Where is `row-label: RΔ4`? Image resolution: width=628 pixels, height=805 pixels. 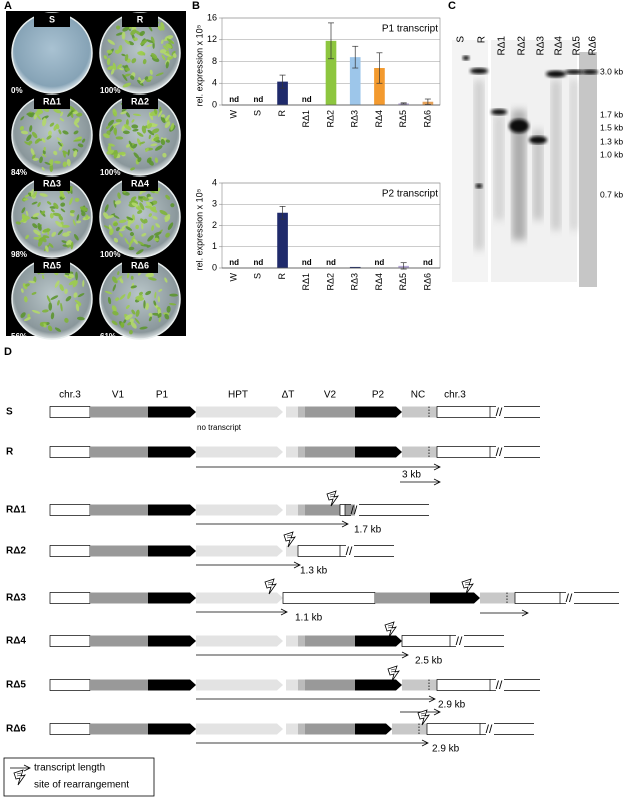 row-label: RΔ4 is located at coordinates (16, 641).